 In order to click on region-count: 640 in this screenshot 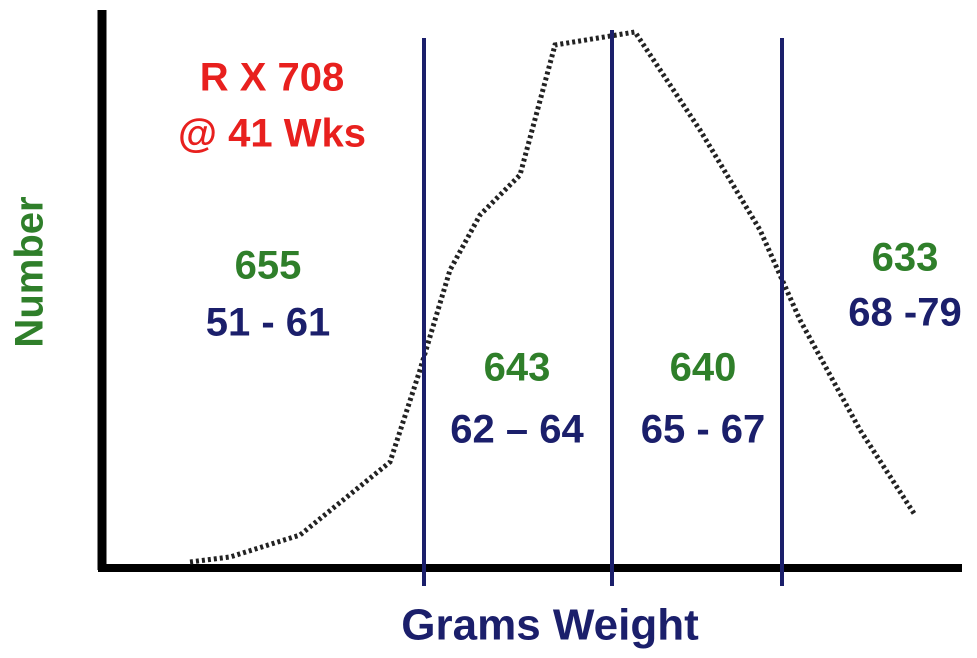, I will do `click(703, 368)`.